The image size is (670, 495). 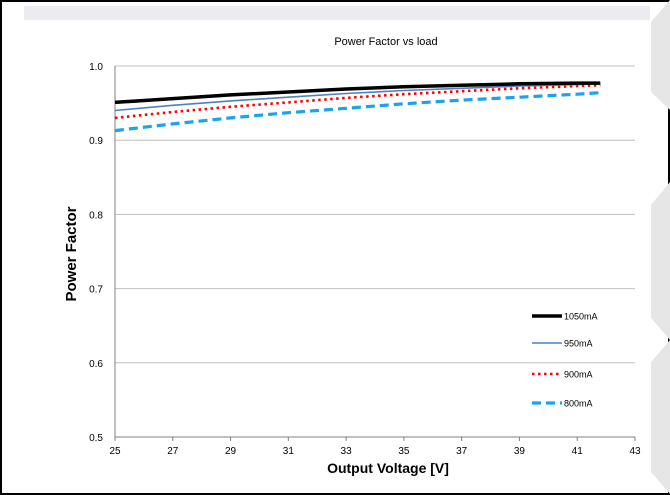 What do you see at coordinates (404, 451) in the screenshot?
I see `x-tick-label: 35` at bounding box center [404, 451].